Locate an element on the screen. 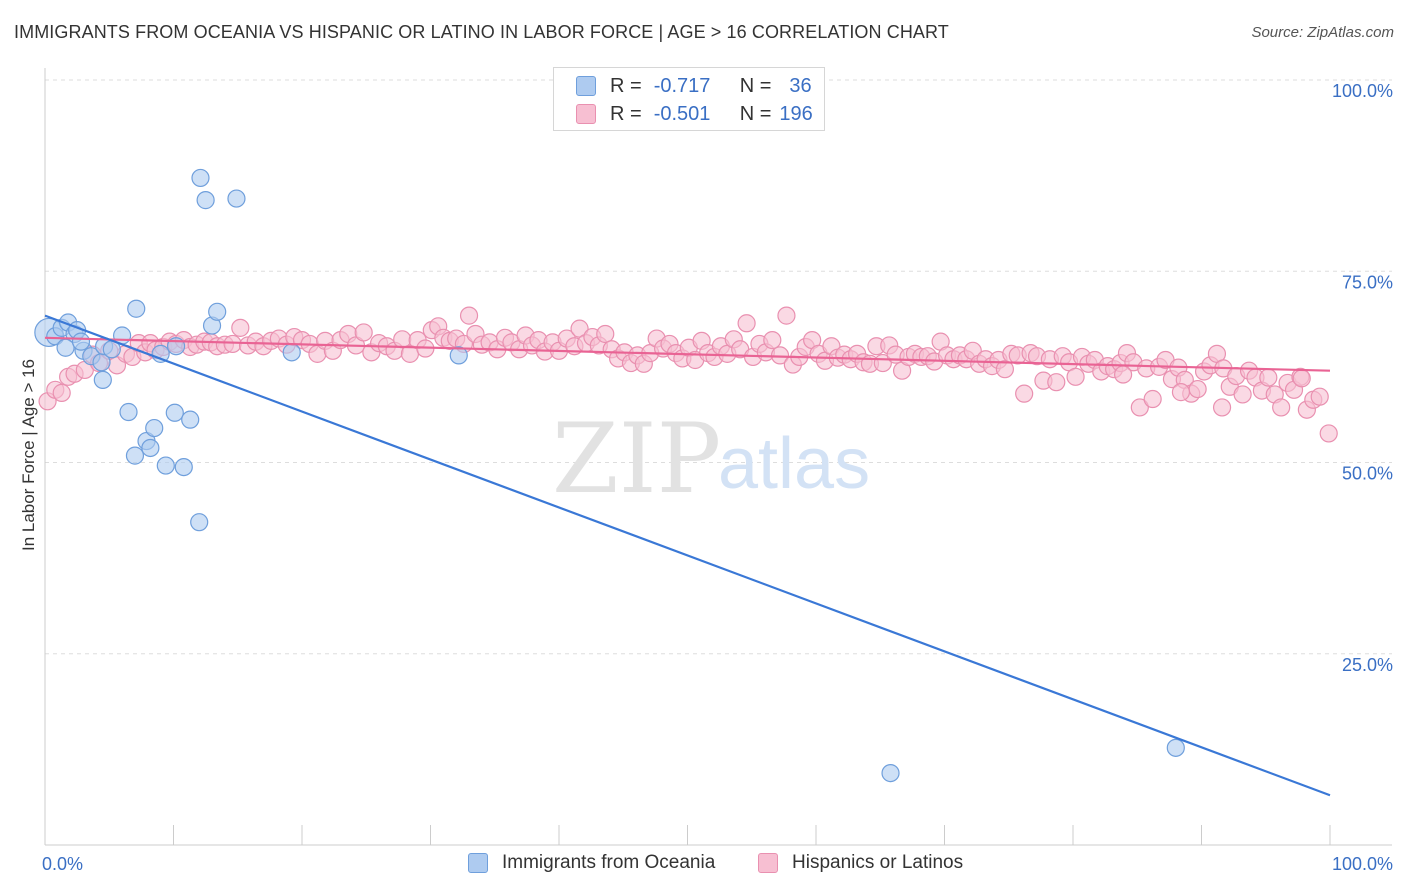 This screenshot has width=1406, height=892. bottom-legend-swatch-oceania is located at coordinates (478, 863).